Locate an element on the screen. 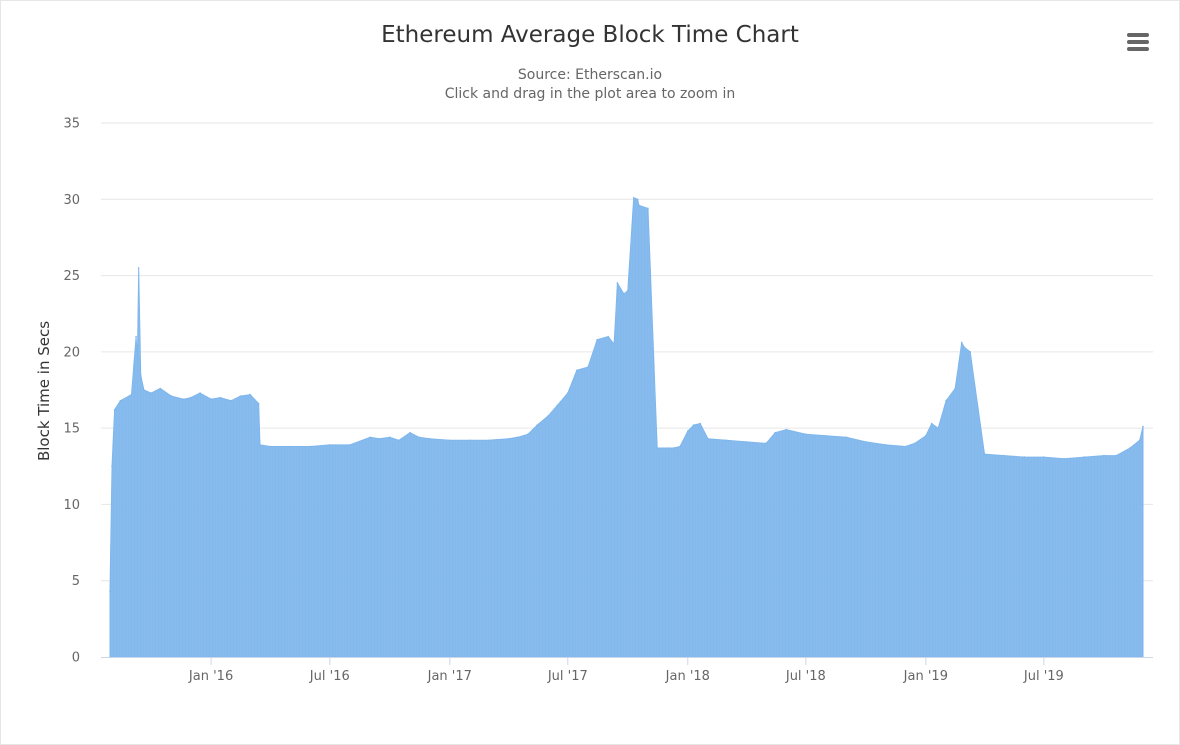 The width and height of the screenshot is (1180, 745). x-tick-label: Jul '17 is located at coordinates (567, 676).